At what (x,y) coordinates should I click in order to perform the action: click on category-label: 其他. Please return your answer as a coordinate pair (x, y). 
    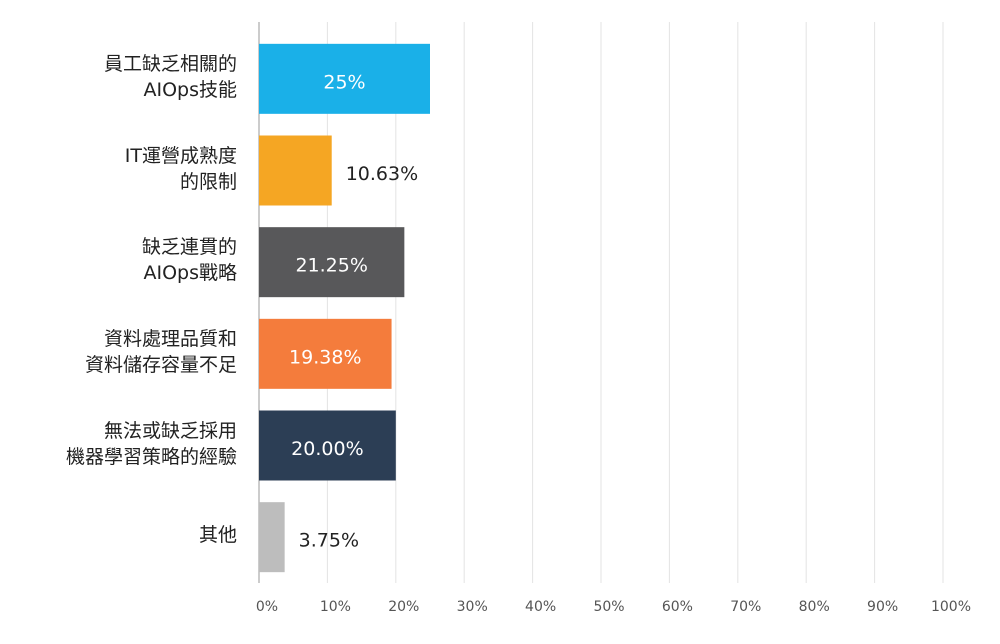
    Looking at the image, I should click on (217, 535).